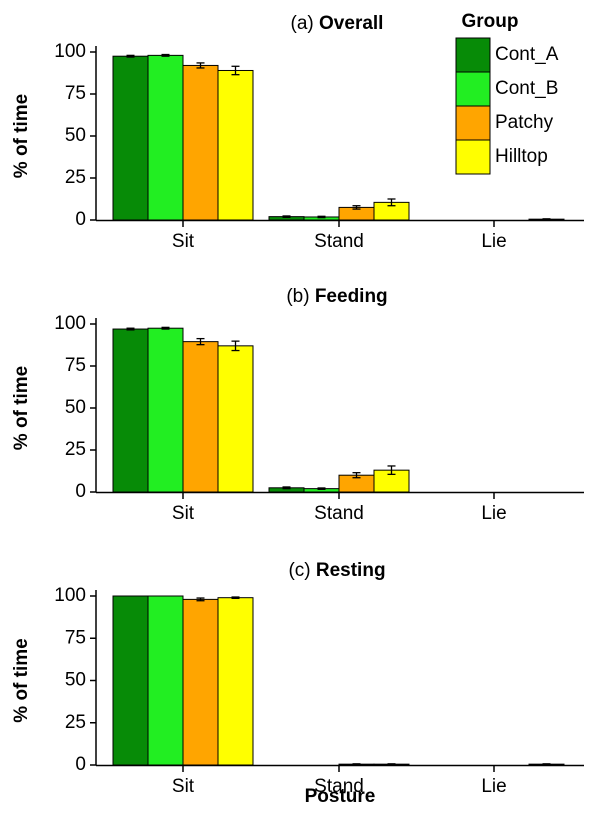 The image size is (589, 826). I want to click on legend-item-hilltop: Hilltop, so click(501, 157).